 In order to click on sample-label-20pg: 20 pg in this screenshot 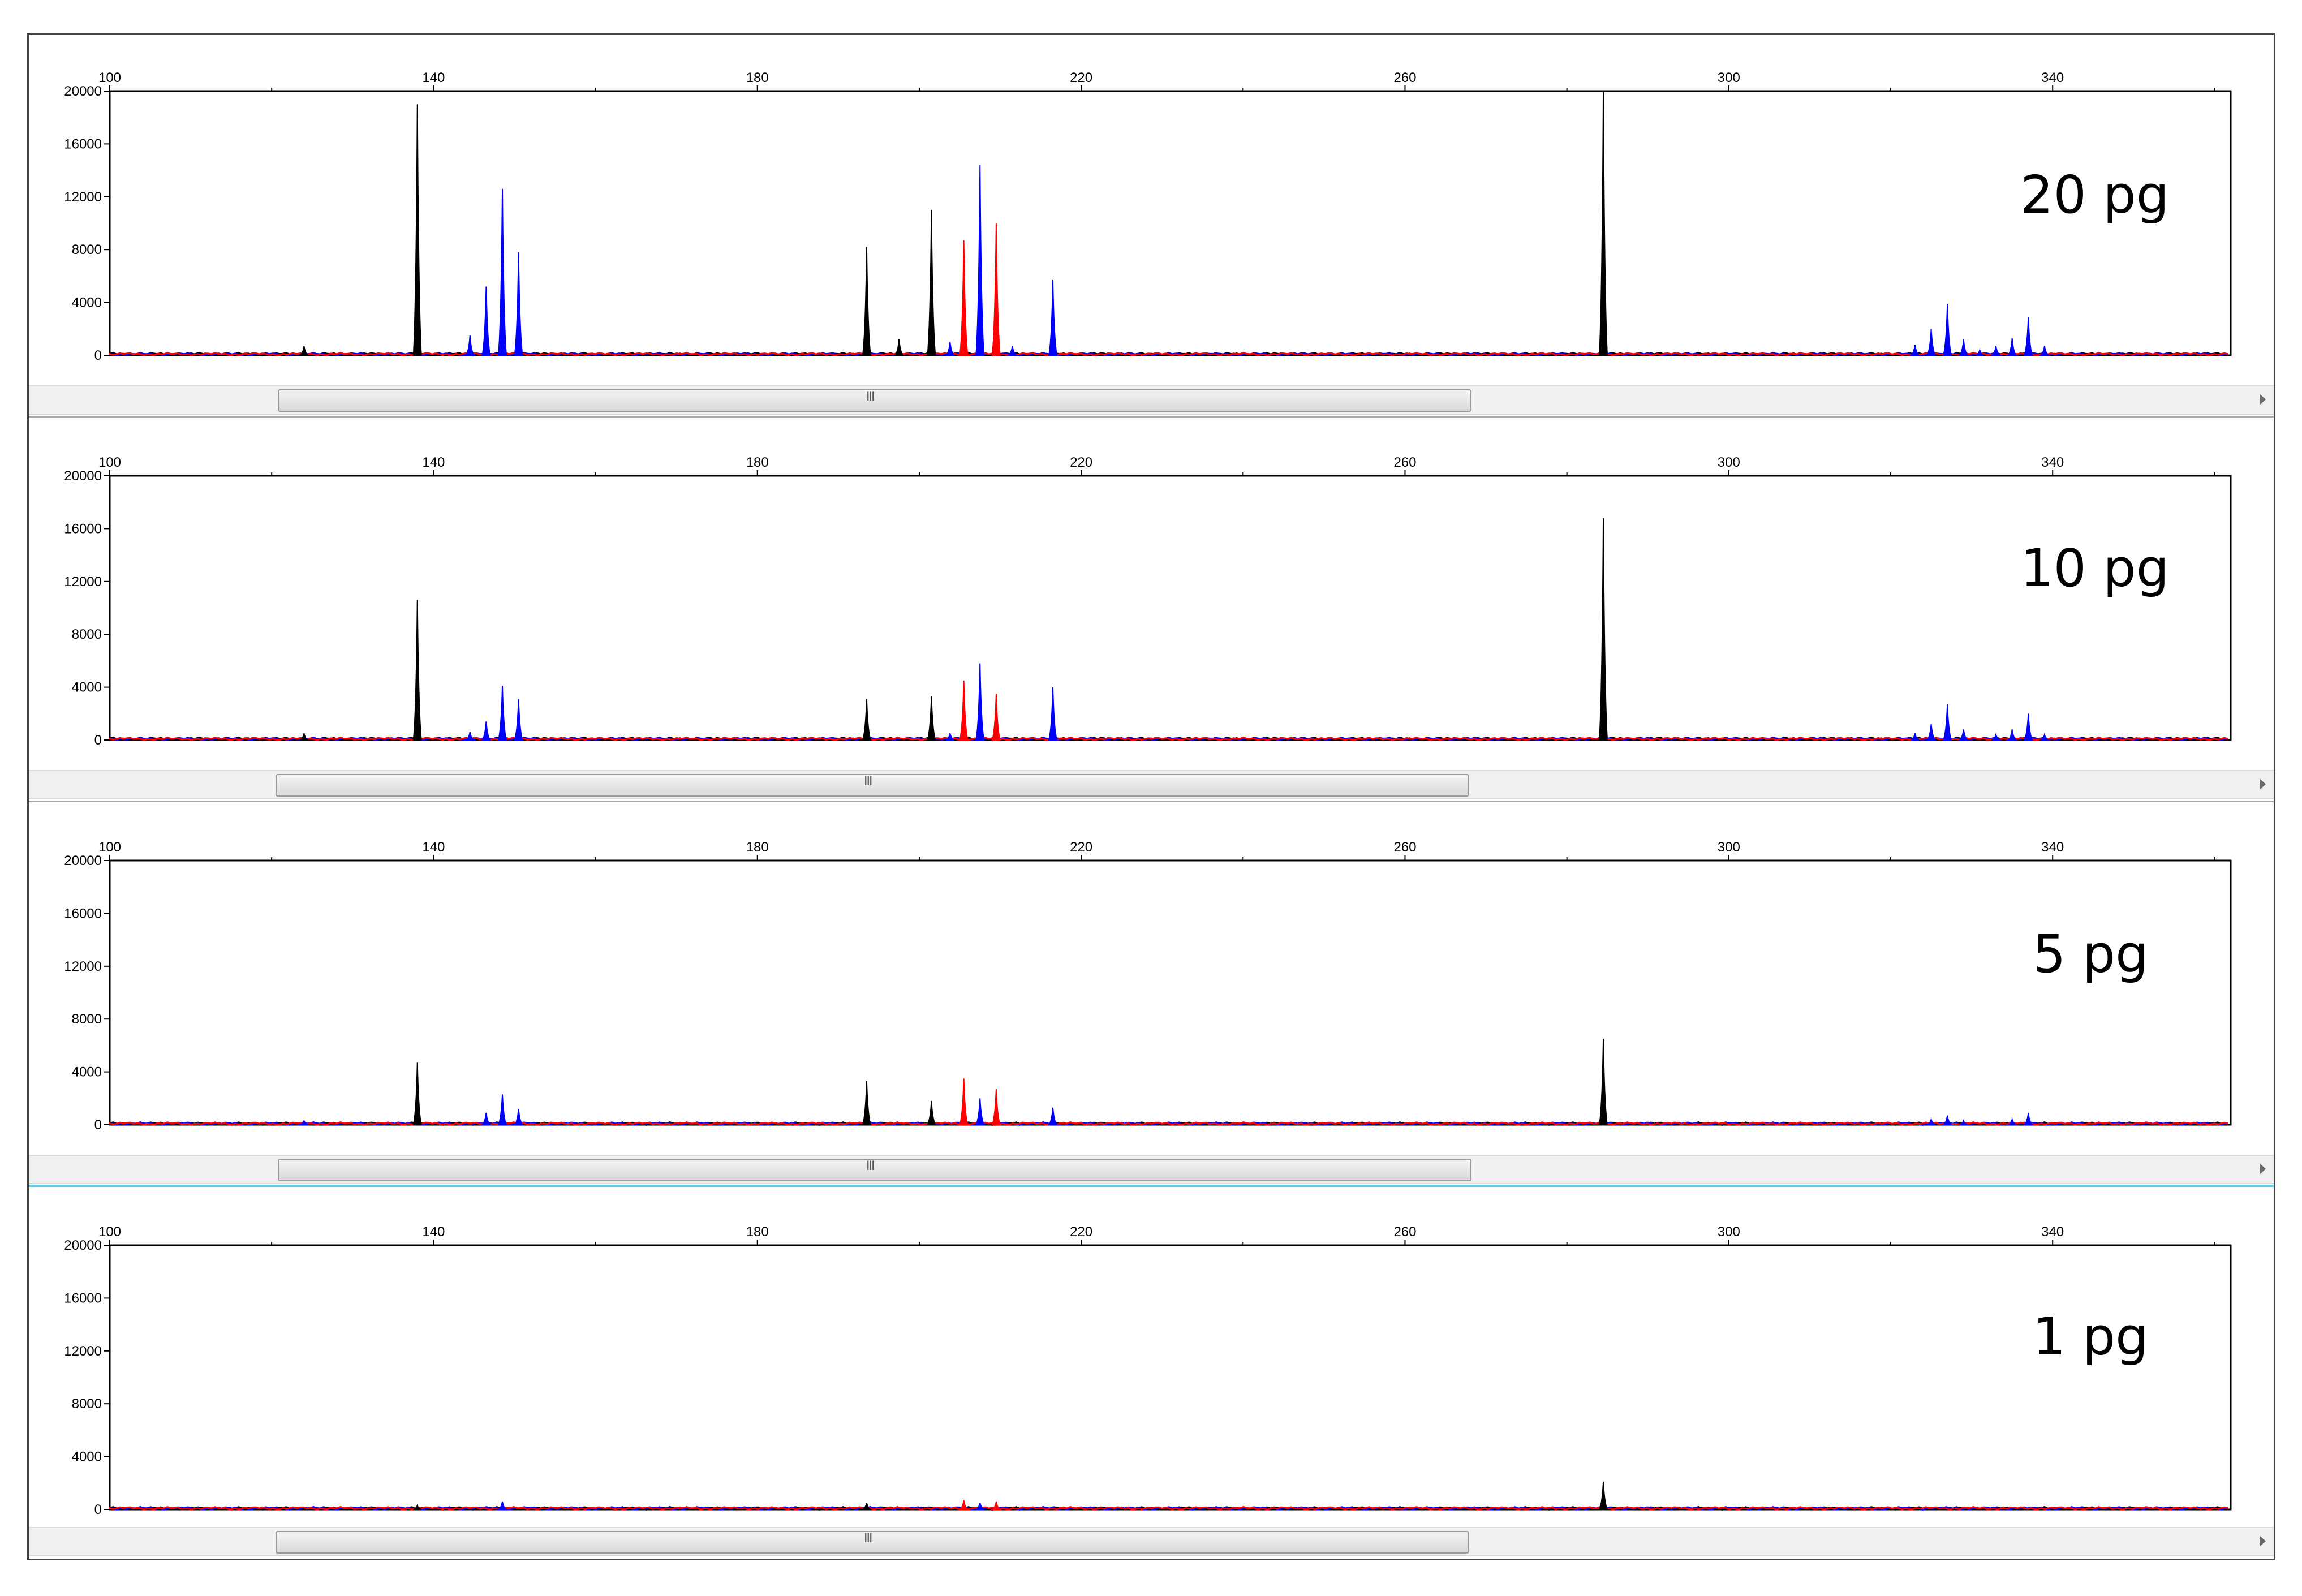, I will do `click(2095, 195)`.